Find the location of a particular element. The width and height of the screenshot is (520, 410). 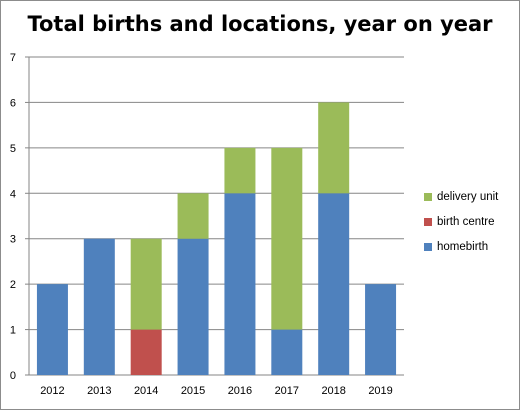

legend-item-birth-centre: birth centre is located at coordinates (470, 222).